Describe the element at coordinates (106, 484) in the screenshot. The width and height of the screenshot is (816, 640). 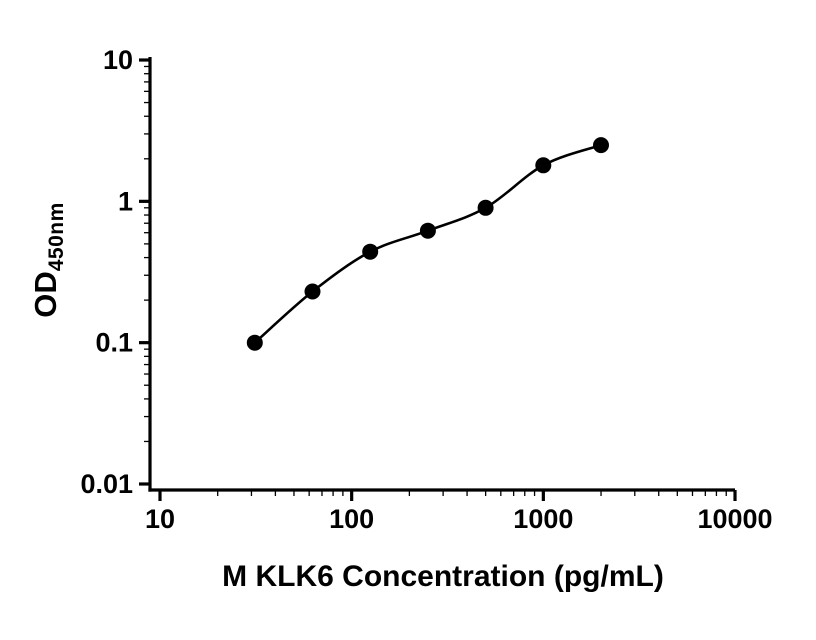
I see `y-tick-label: 0.01` at that location.